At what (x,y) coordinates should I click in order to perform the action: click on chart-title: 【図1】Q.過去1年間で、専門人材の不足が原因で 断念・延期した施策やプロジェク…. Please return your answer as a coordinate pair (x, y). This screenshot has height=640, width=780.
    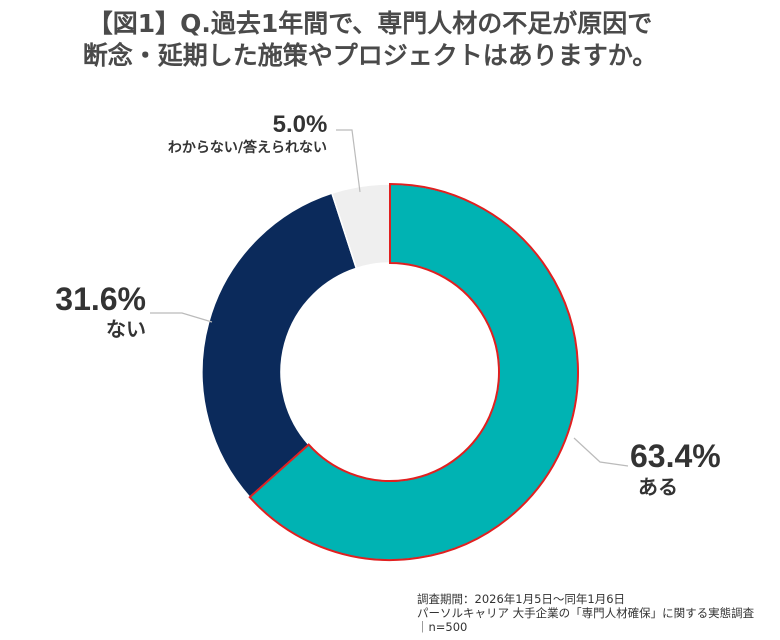
    Looking at the image, I should click on (390, 40).